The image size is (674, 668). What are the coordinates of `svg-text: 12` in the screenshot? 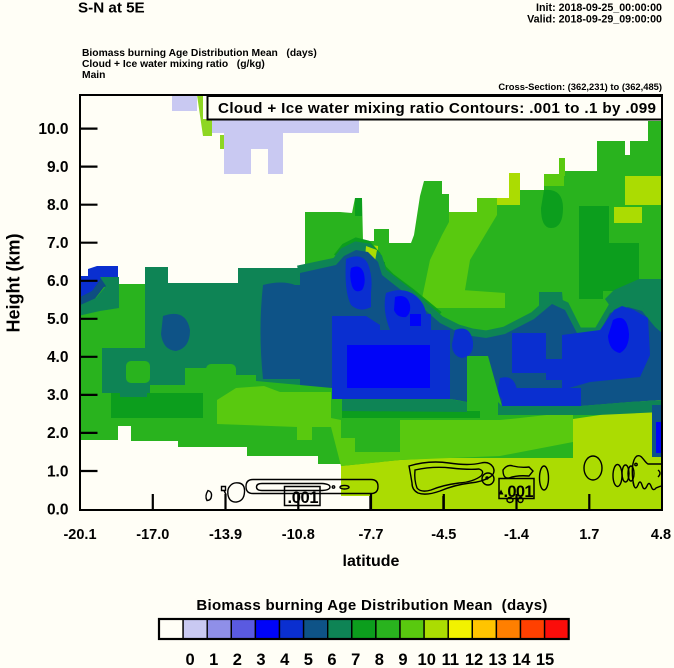 It's located at (474, 659).